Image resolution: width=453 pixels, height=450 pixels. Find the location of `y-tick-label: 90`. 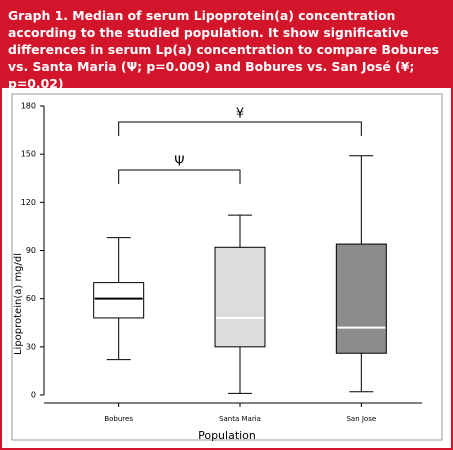

y-tick-label: 90 is located at coordinates (31, 250).